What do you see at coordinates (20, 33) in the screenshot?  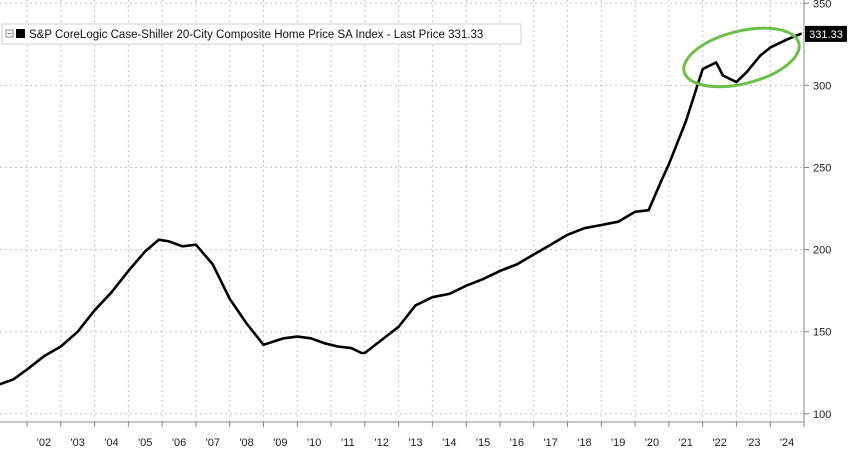 I see `legend-swatch` at bounding box center [20, 33].